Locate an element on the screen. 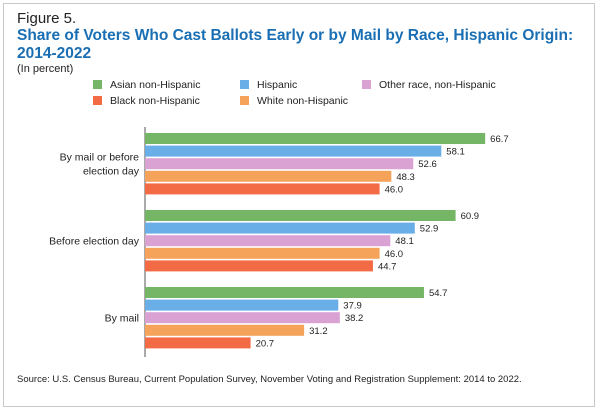 This screenshot has height=412, width=600. bar-by-mail-black-non-hispanic is located at coordinates (198, 343).